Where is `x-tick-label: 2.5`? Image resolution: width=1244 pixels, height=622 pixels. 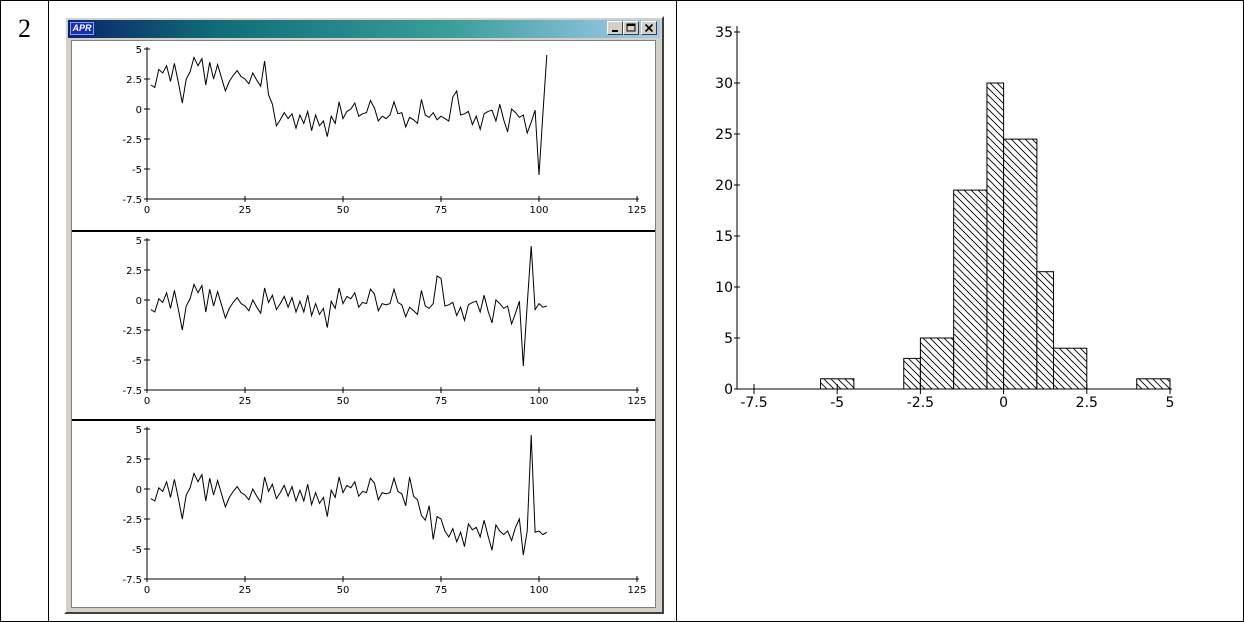
x-tick-label: 2.5 is located at coordinates (1087, 403).